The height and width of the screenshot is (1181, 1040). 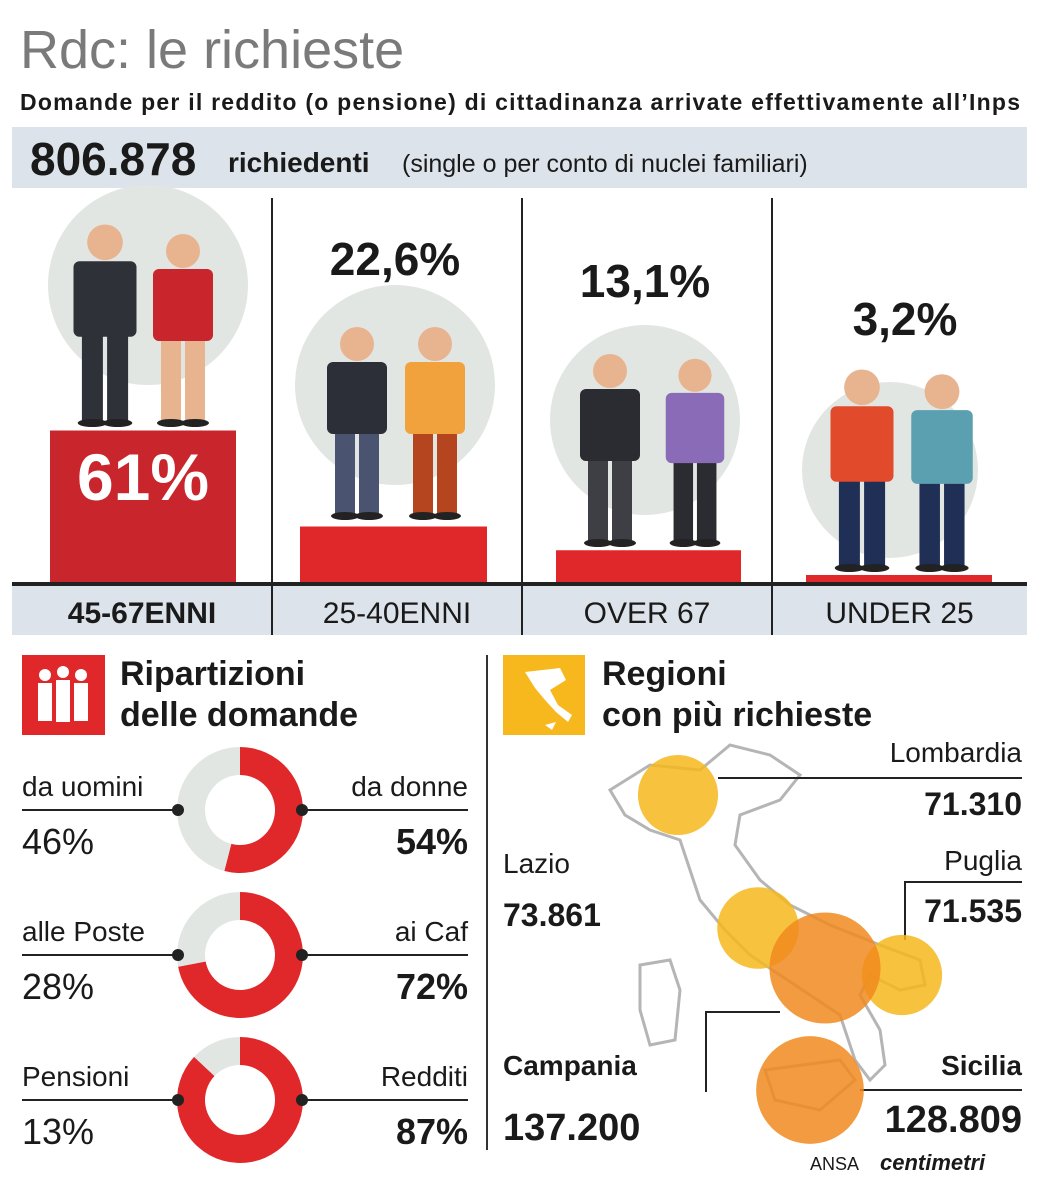 I want to click on total-label: richiedenti, so click(x=299, y=162).